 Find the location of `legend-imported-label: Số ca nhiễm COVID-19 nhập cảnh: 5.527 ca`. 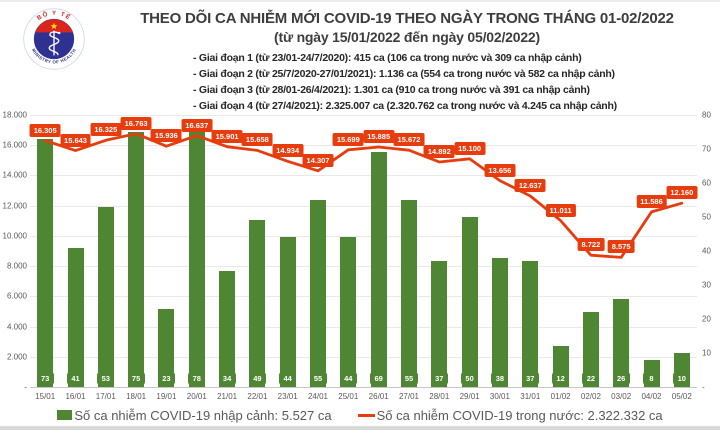

legend-imported-label: Số ca nhiễm COVID-19 nhập cảnh: 5.527 ca is located at coordinates (203, 415).